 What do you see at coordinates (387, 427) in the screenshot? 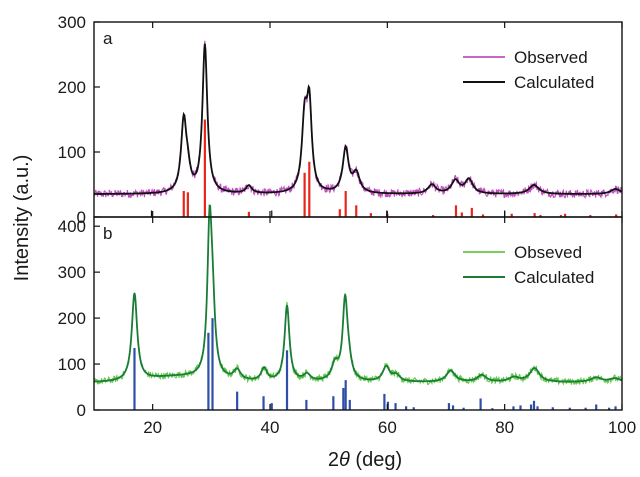
I see `x-tick-label: 60` at bounding box center [387, 427].